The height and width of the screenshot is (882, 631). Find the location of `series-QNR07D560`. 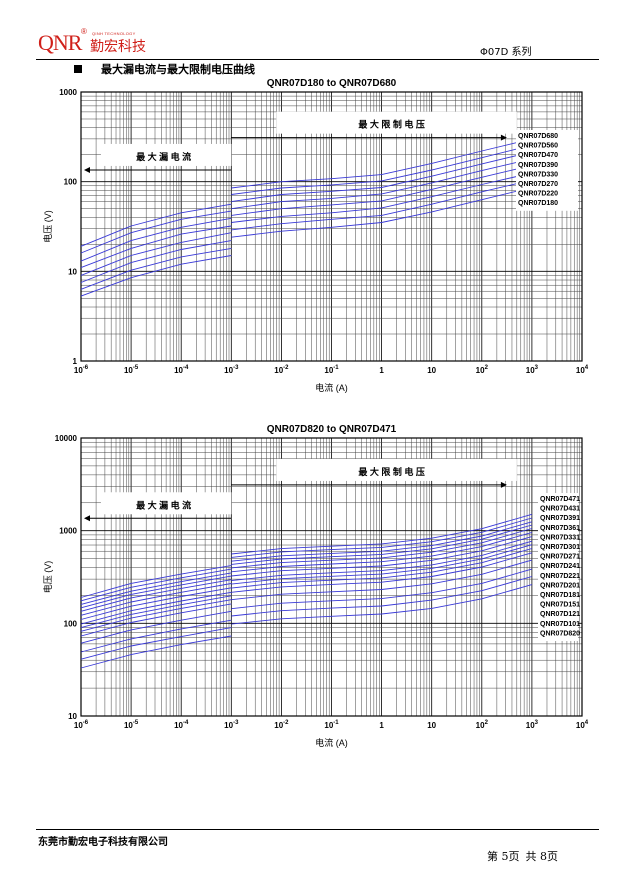

series-QNR07D560 is located at coordinates (306, 199).